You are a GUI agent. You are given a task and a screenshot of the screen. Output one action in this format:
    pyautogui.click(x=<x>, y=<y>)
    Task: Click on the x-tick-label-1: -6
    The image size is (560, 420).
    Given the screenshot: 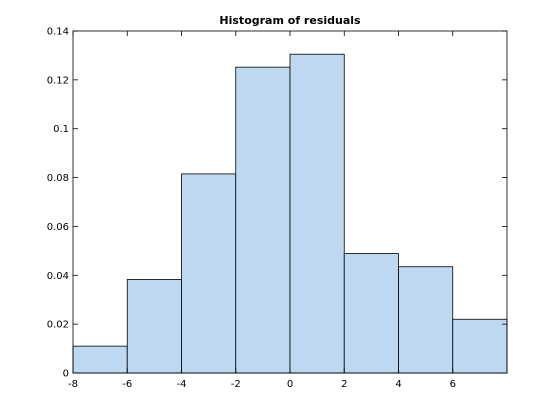 What is the action you would take?
    pyautogui.click(x=127, y=384)
    